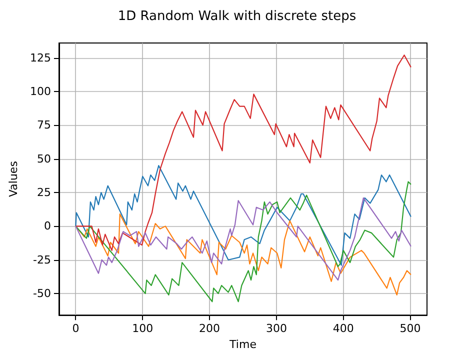 The width and height of the screenshot is (474, 355). What do you see at coordinates (237, 16) in the screenshot?
I see `chart-title: 1D Random Walk with discrete steps` at bounding box center [237, 16].